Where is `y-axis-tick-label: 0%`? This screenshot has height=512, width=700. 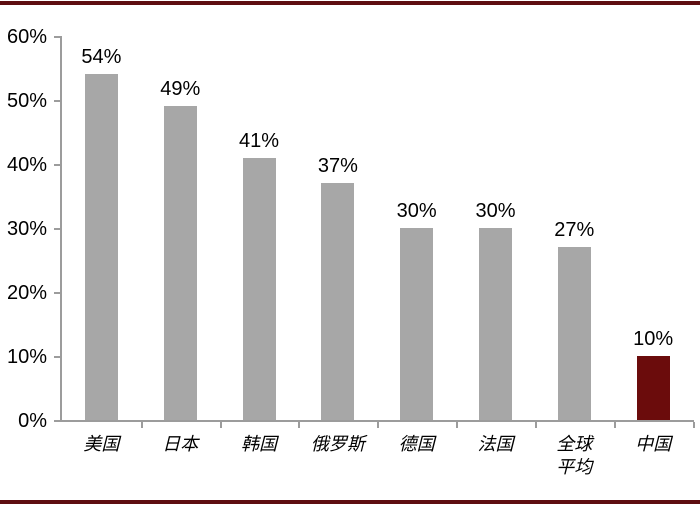 y-axis-tick-label: 0% is located at coordinates (32, 421).